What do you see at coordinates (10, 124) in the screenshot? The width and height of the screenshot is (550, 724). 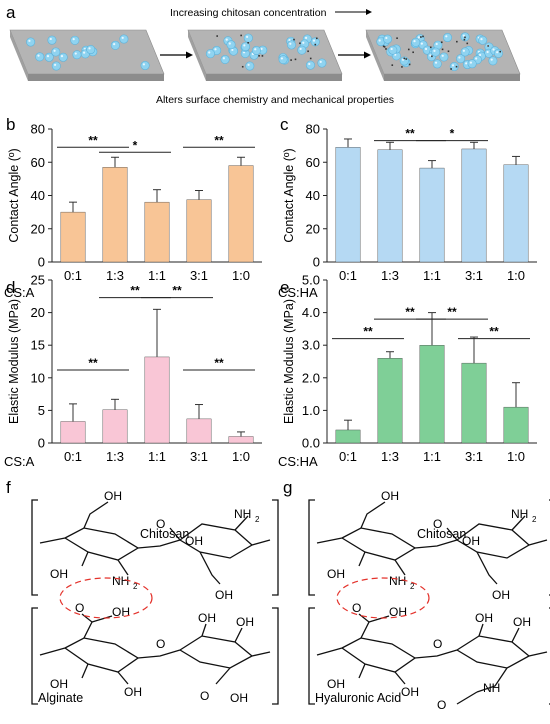 I see `panel-label-b: b` at bounding box center [10, 124].